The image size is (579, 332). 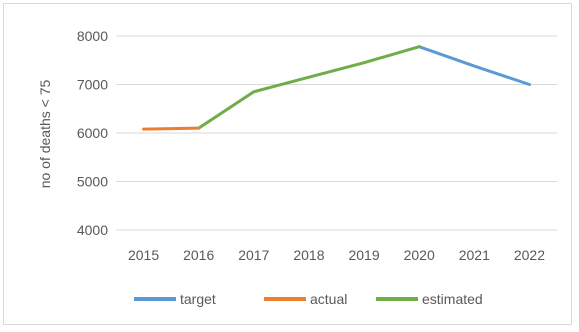 I want to click on x-tick-label: 2018, so click(x=308, y=255).